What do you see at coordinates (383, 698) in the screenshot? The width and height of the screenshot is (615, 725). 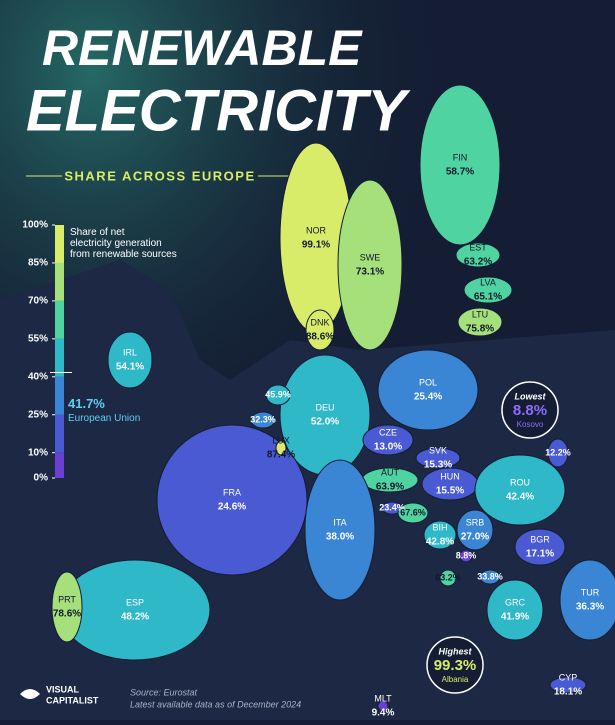 I see `country-code: MLT` at bounding box center [383, 698].